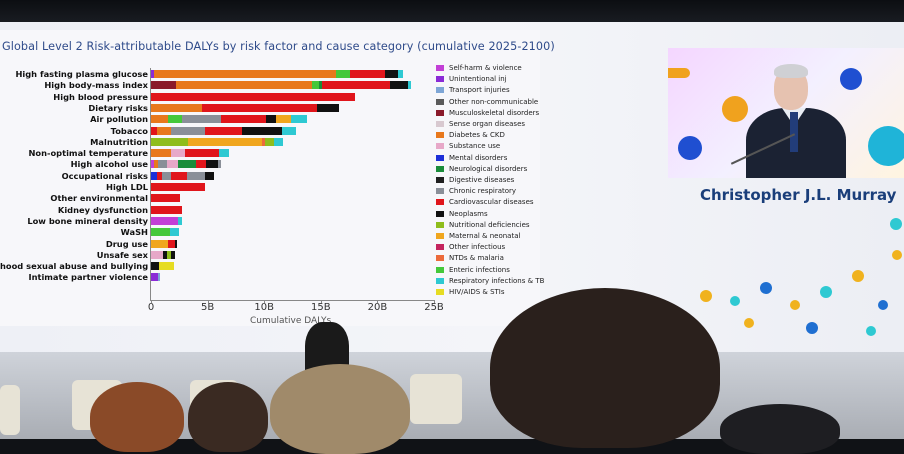  What do you see at coordinates (126, 243) in the screenshot?
I see `category-label: Drug use` at bounding box center [126, 243].